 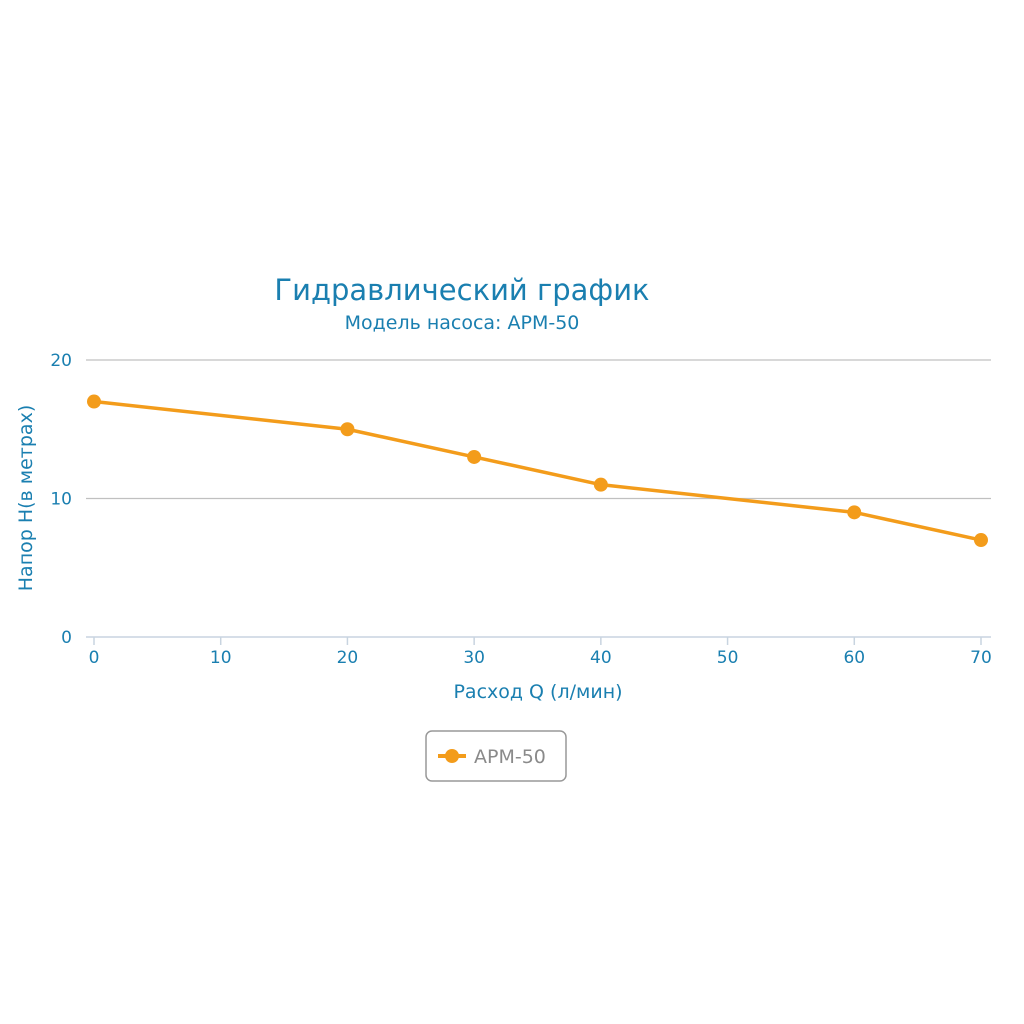 I want to click on x-tick-label-60: 60, so click(x=854, y=658).